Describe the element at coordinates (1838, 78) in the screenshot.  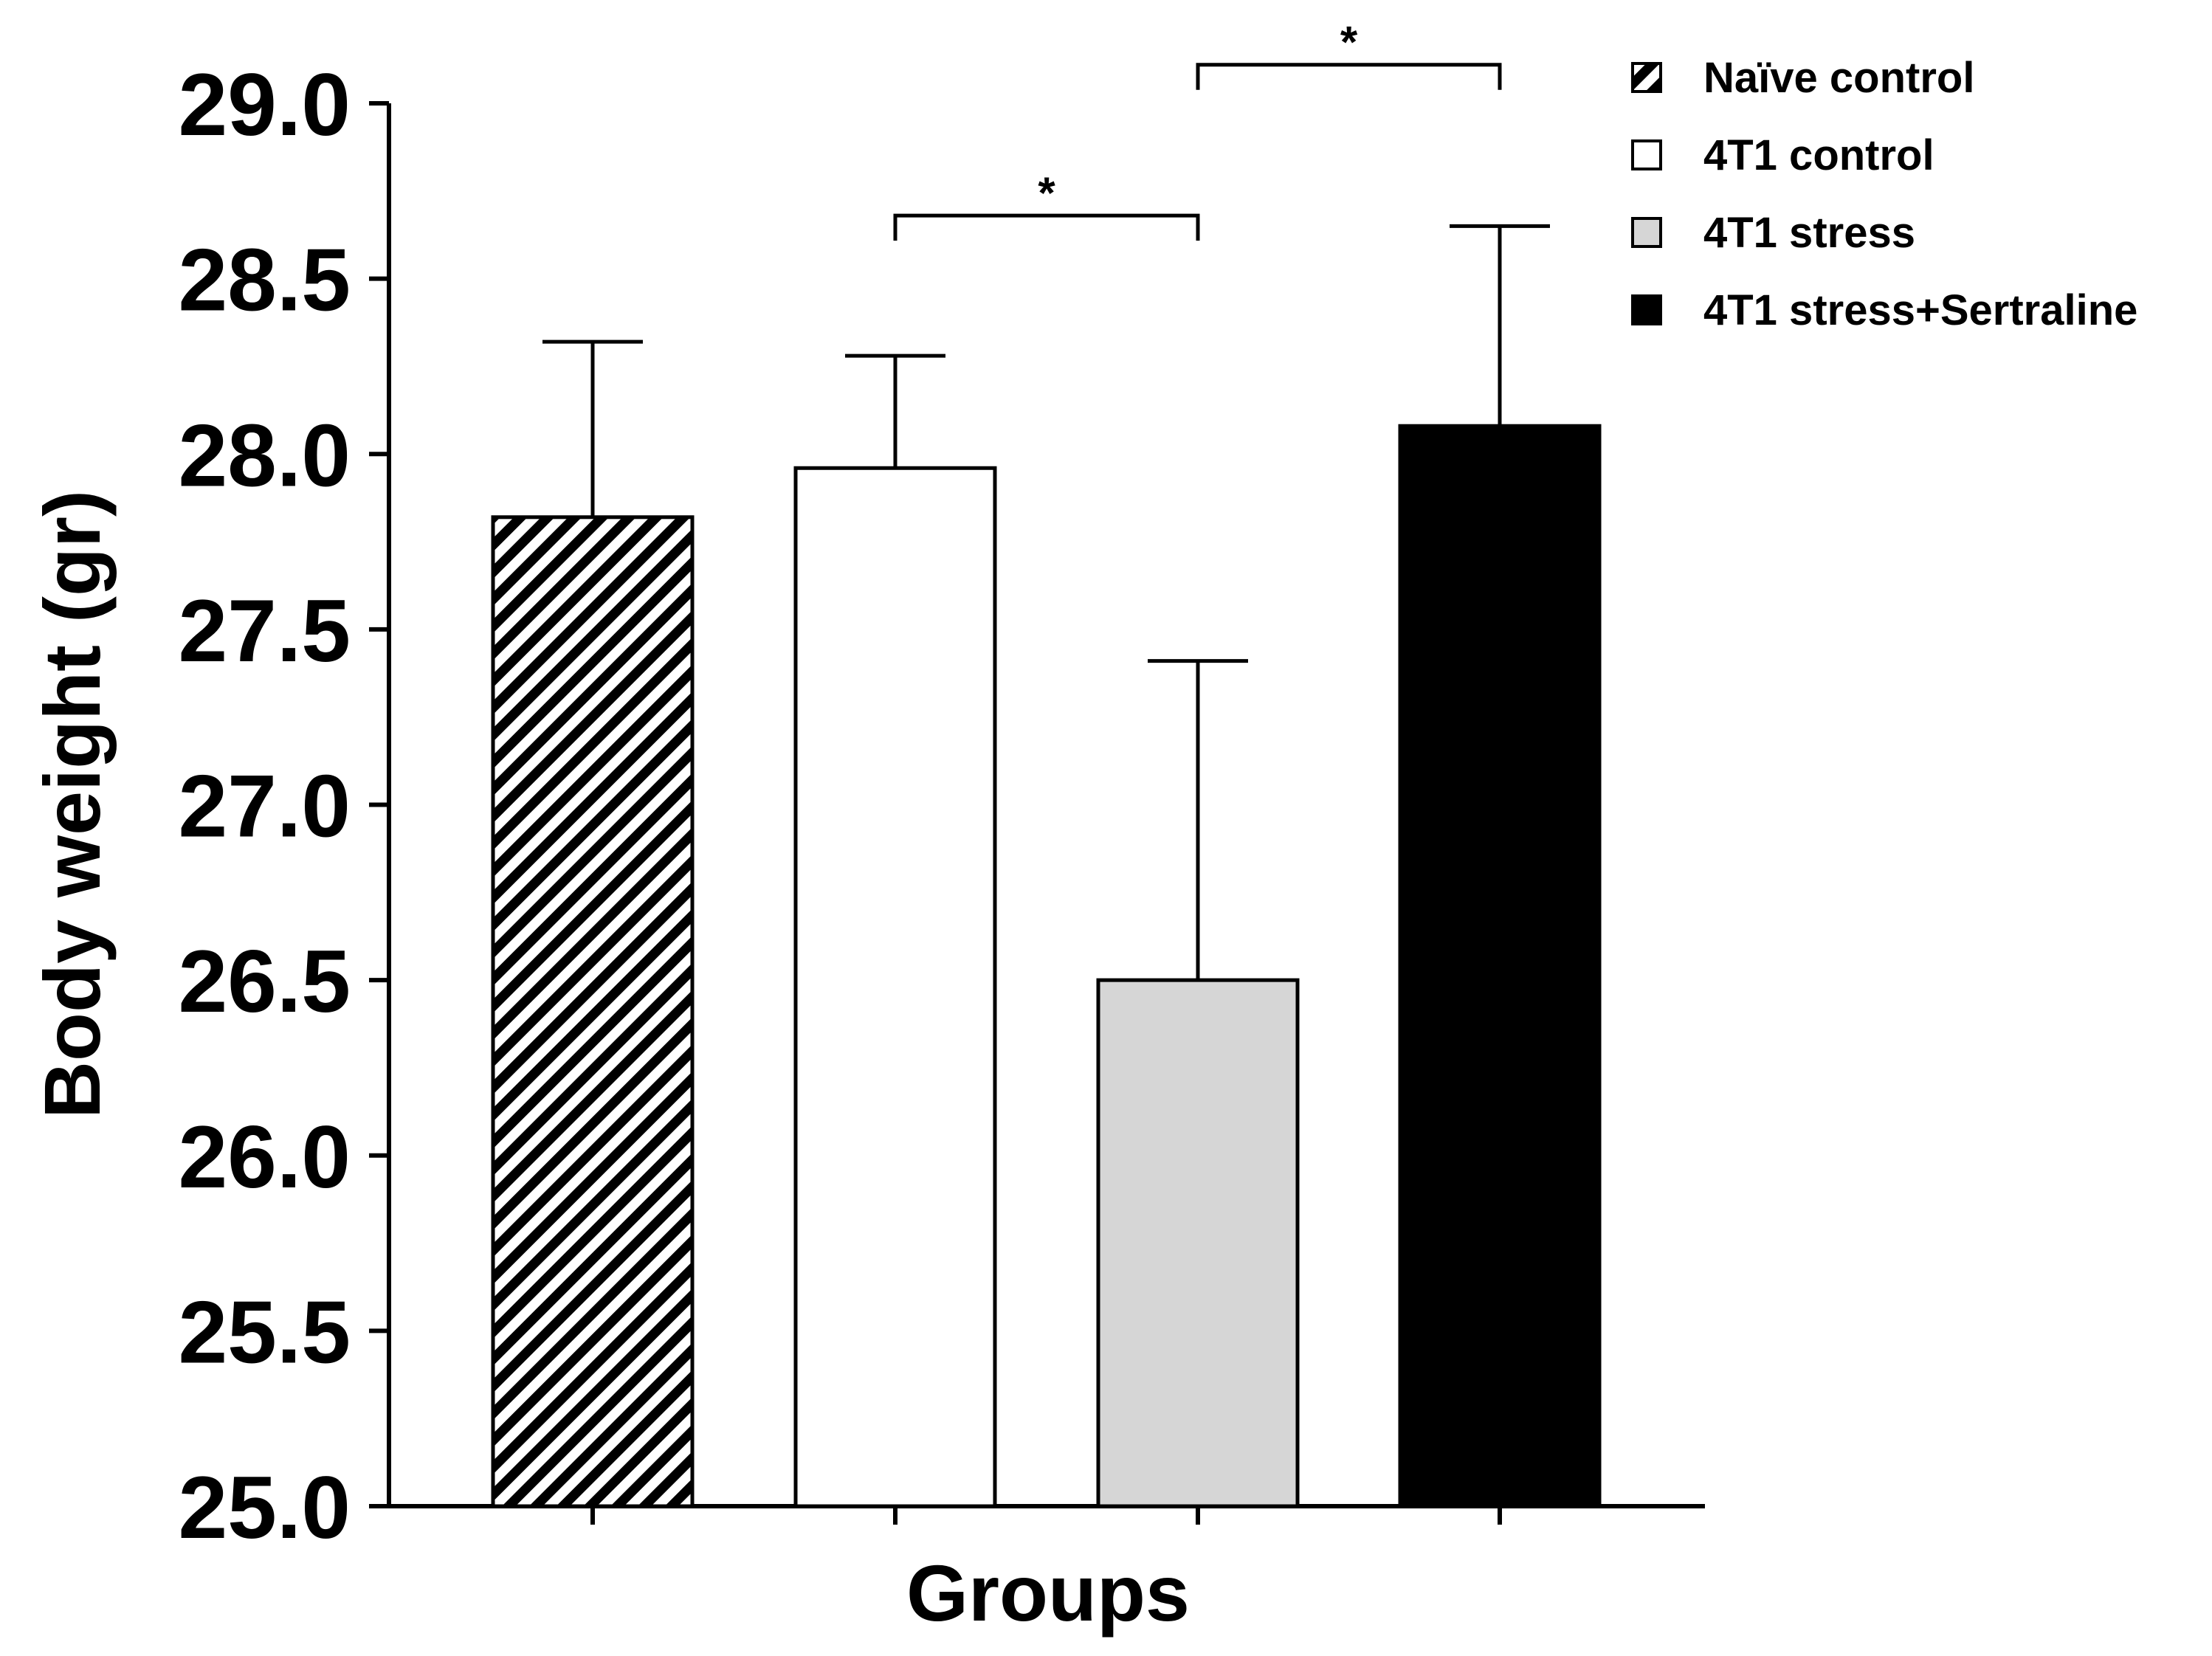
I see `legend-label: Naïve control` at that location.